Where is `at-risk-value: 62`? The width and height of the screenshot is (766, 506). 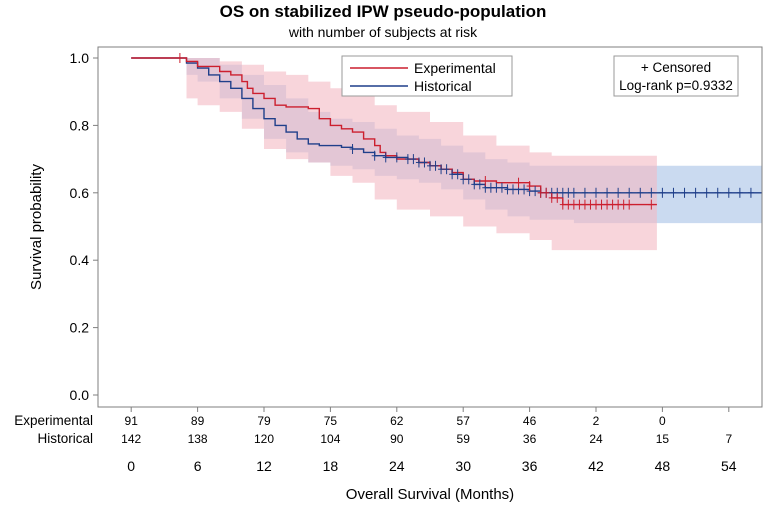 at-risk-value: 62 is located at coordinates (397, 421).